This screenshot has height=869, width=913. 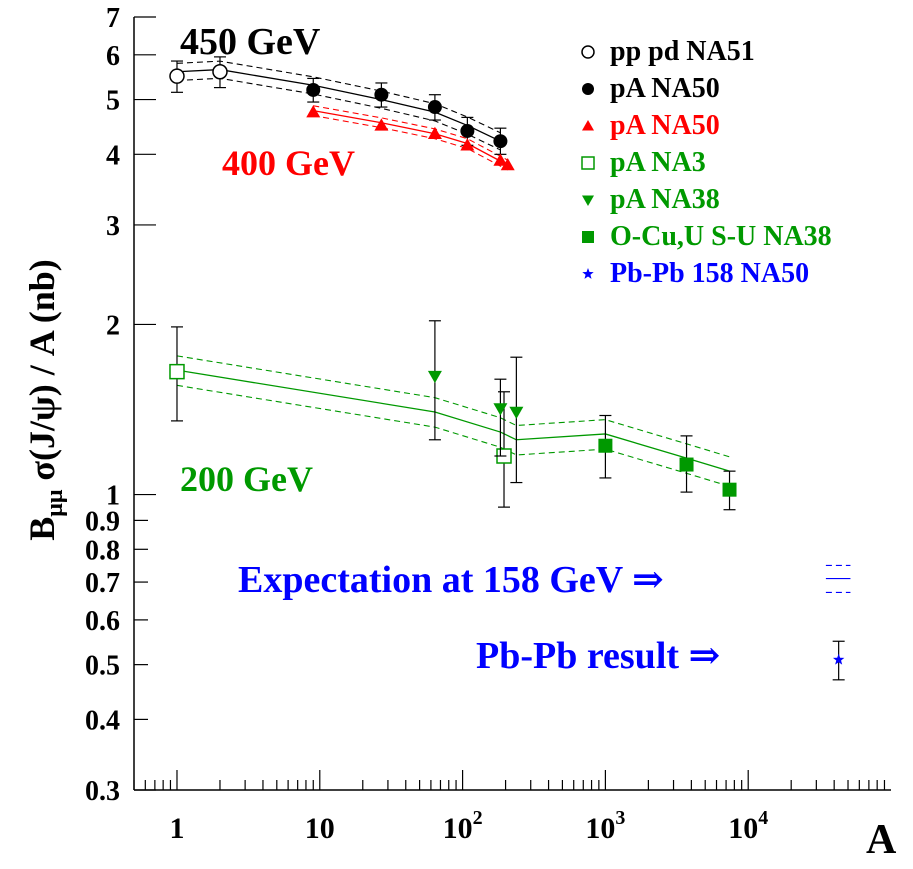 I want to click on x-tick-label-base: 1, so click(x=176, y=828).